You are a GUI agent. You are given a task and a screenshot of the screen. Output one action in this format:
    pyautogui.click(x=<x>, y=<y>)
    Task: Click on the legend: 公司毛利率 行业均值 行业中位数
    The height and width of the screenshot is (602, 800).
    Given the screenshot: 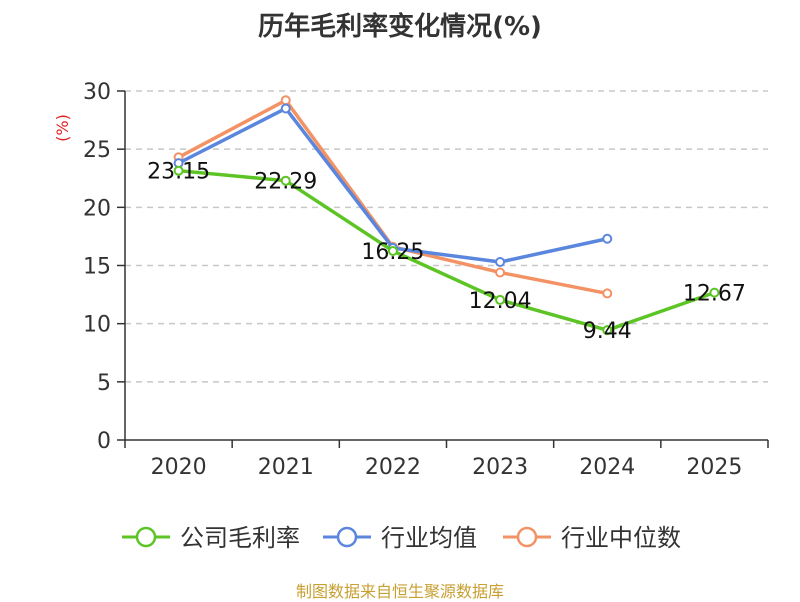 What is the action you would take?
    pyautogui.click(x=401, y=538)
    